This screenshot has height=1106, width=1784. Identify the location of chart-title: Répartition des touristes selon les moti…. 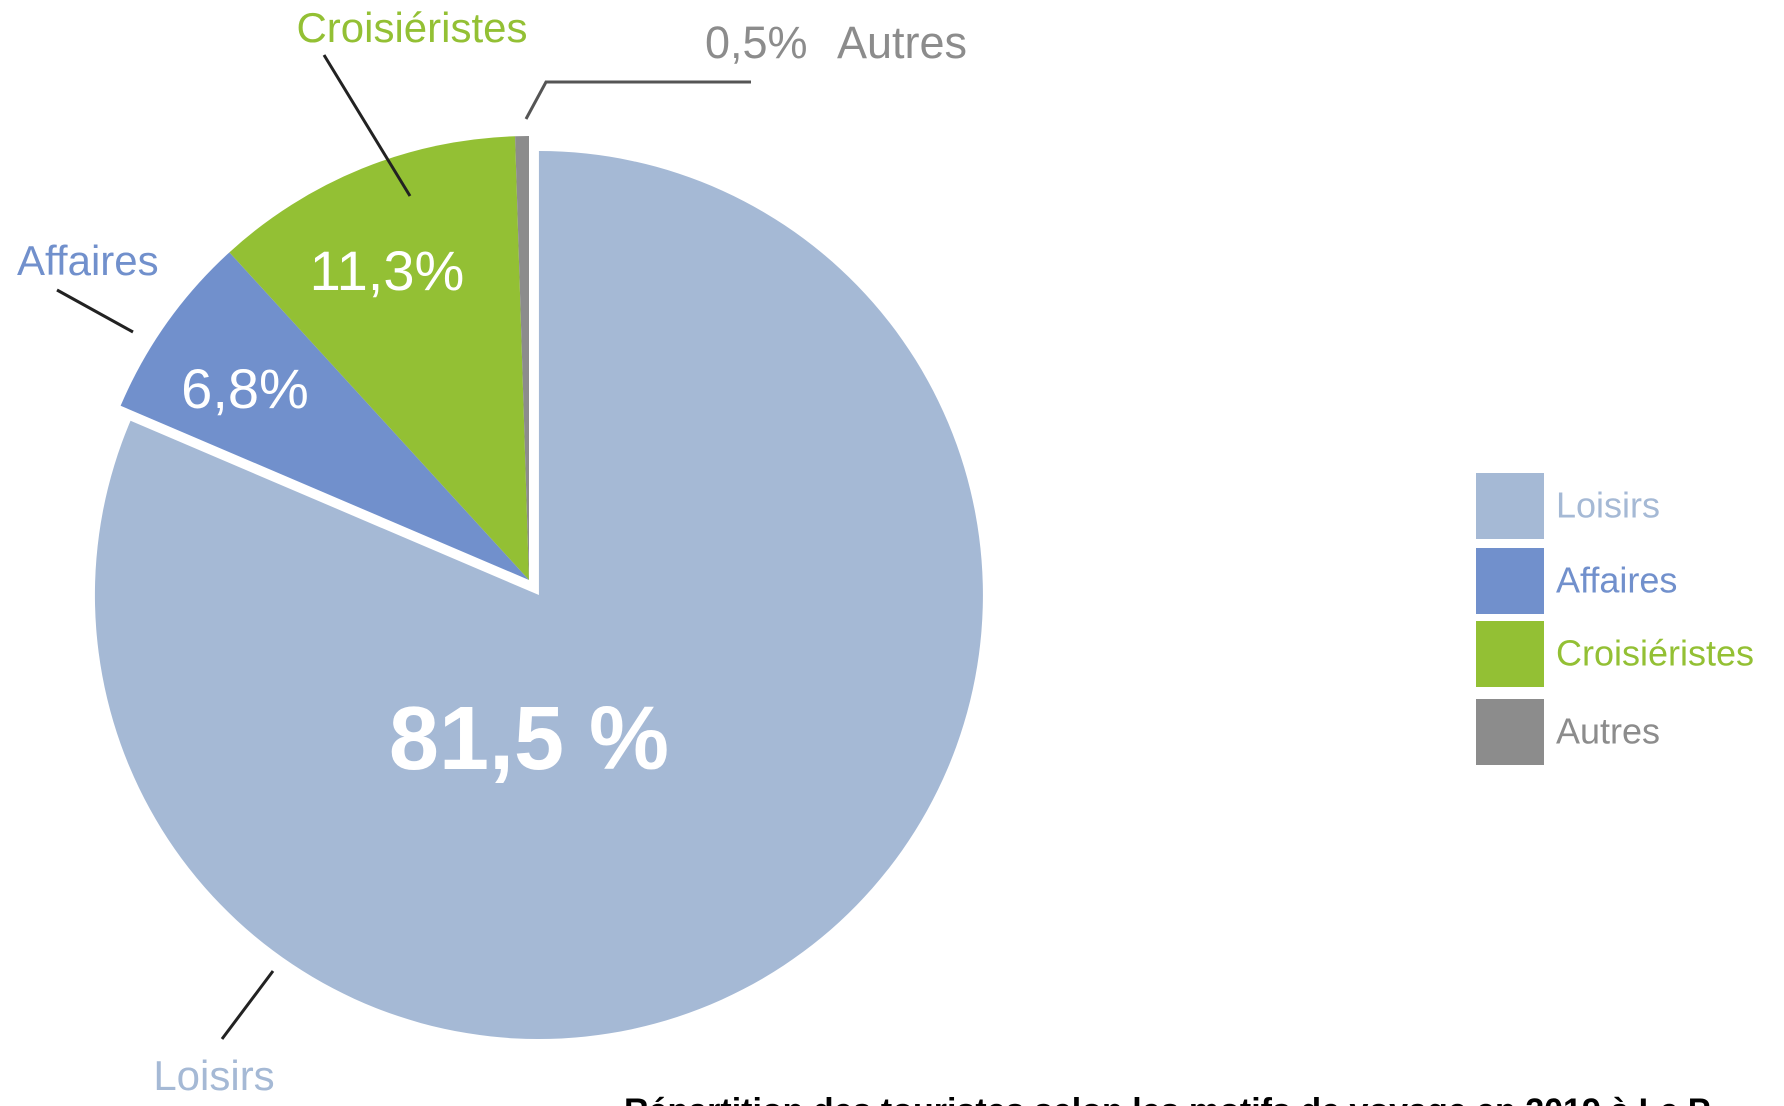
(1167, 1099).